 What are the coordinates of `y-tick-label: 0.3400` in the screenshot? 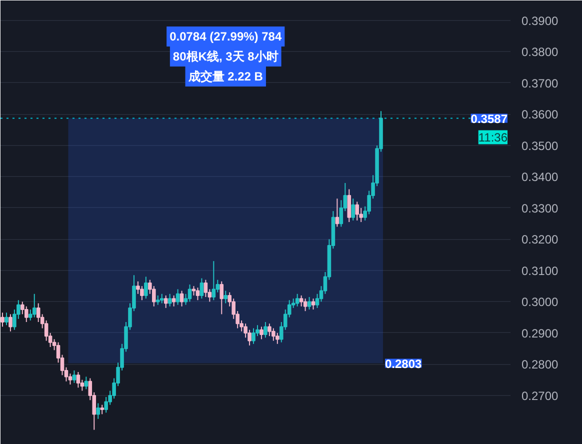 It's located at (540, 177).